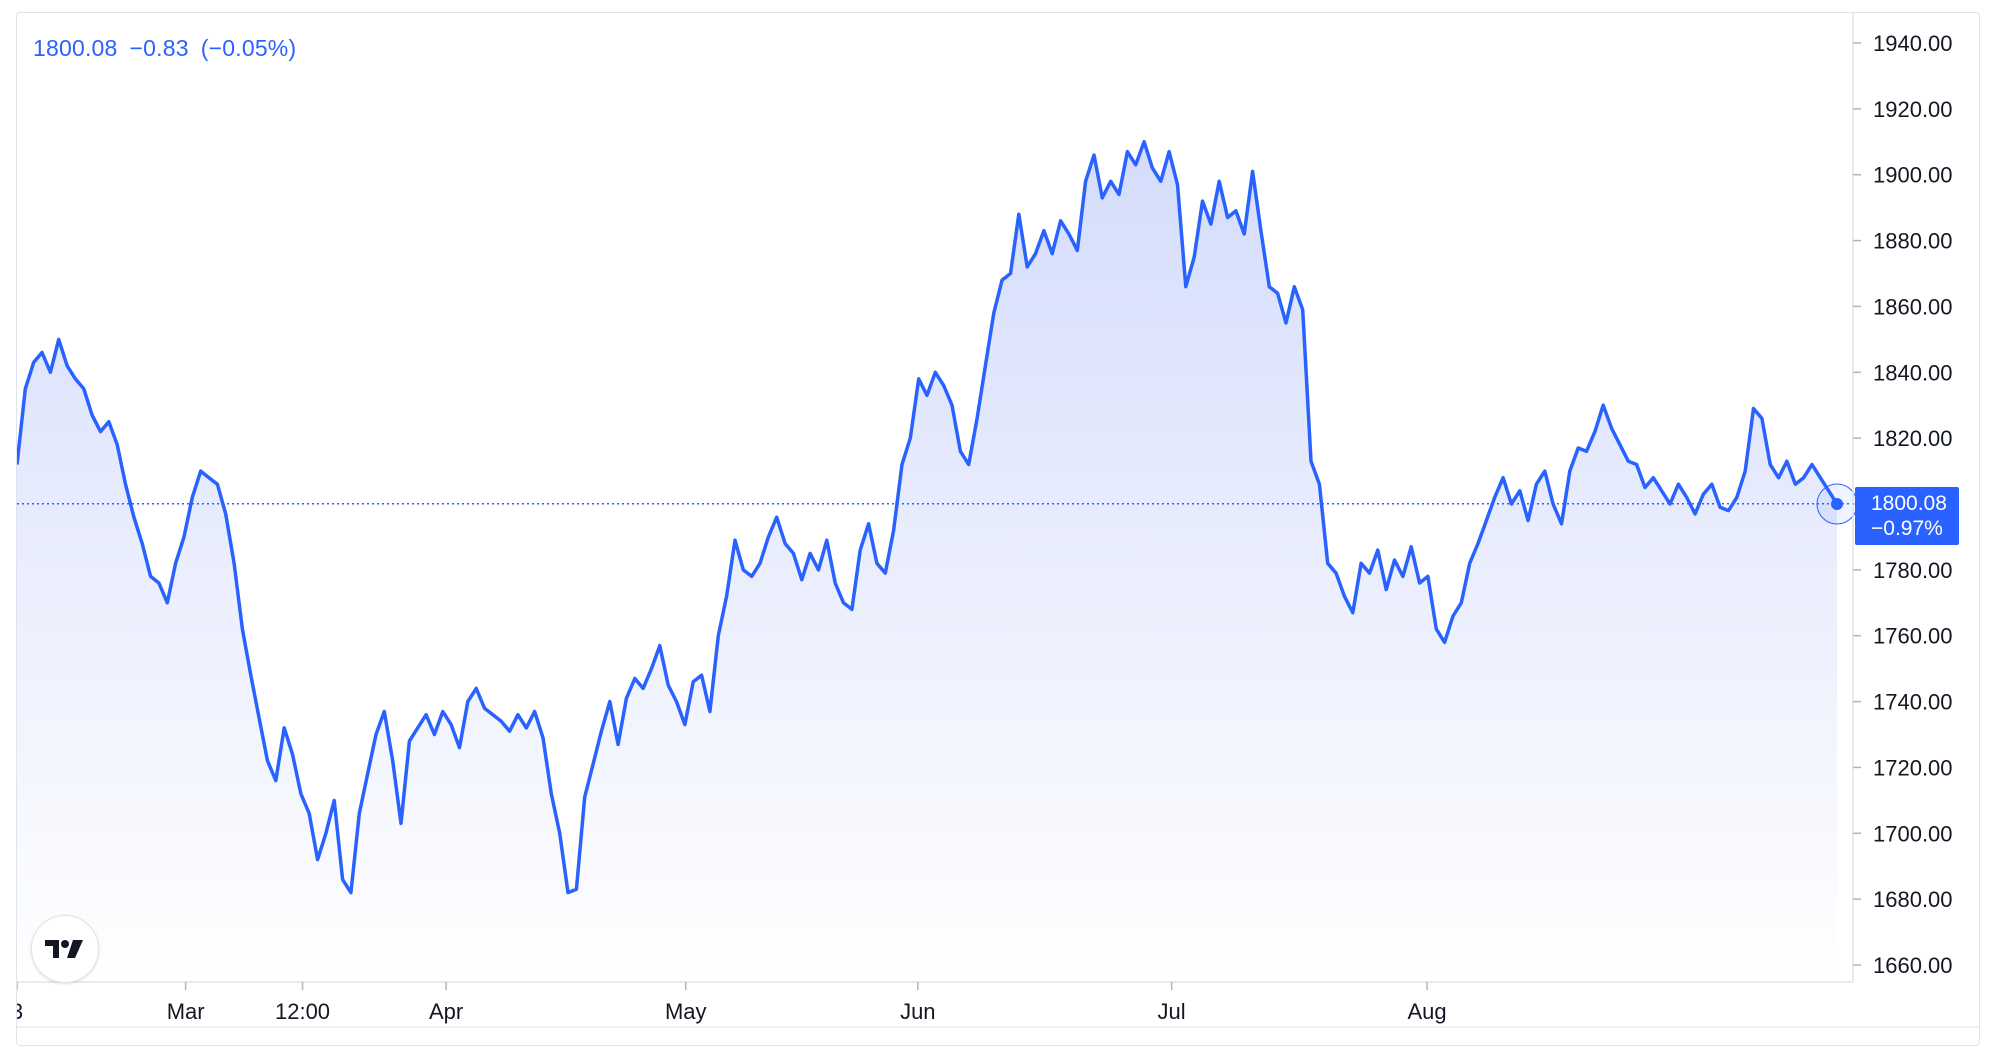 The width and height of the screenshot is (1996, 1050). What do you see at coordinates (686, 1011) in the screenshot?
I see `x-tick-label: May` at bounding box center [686, 1011].